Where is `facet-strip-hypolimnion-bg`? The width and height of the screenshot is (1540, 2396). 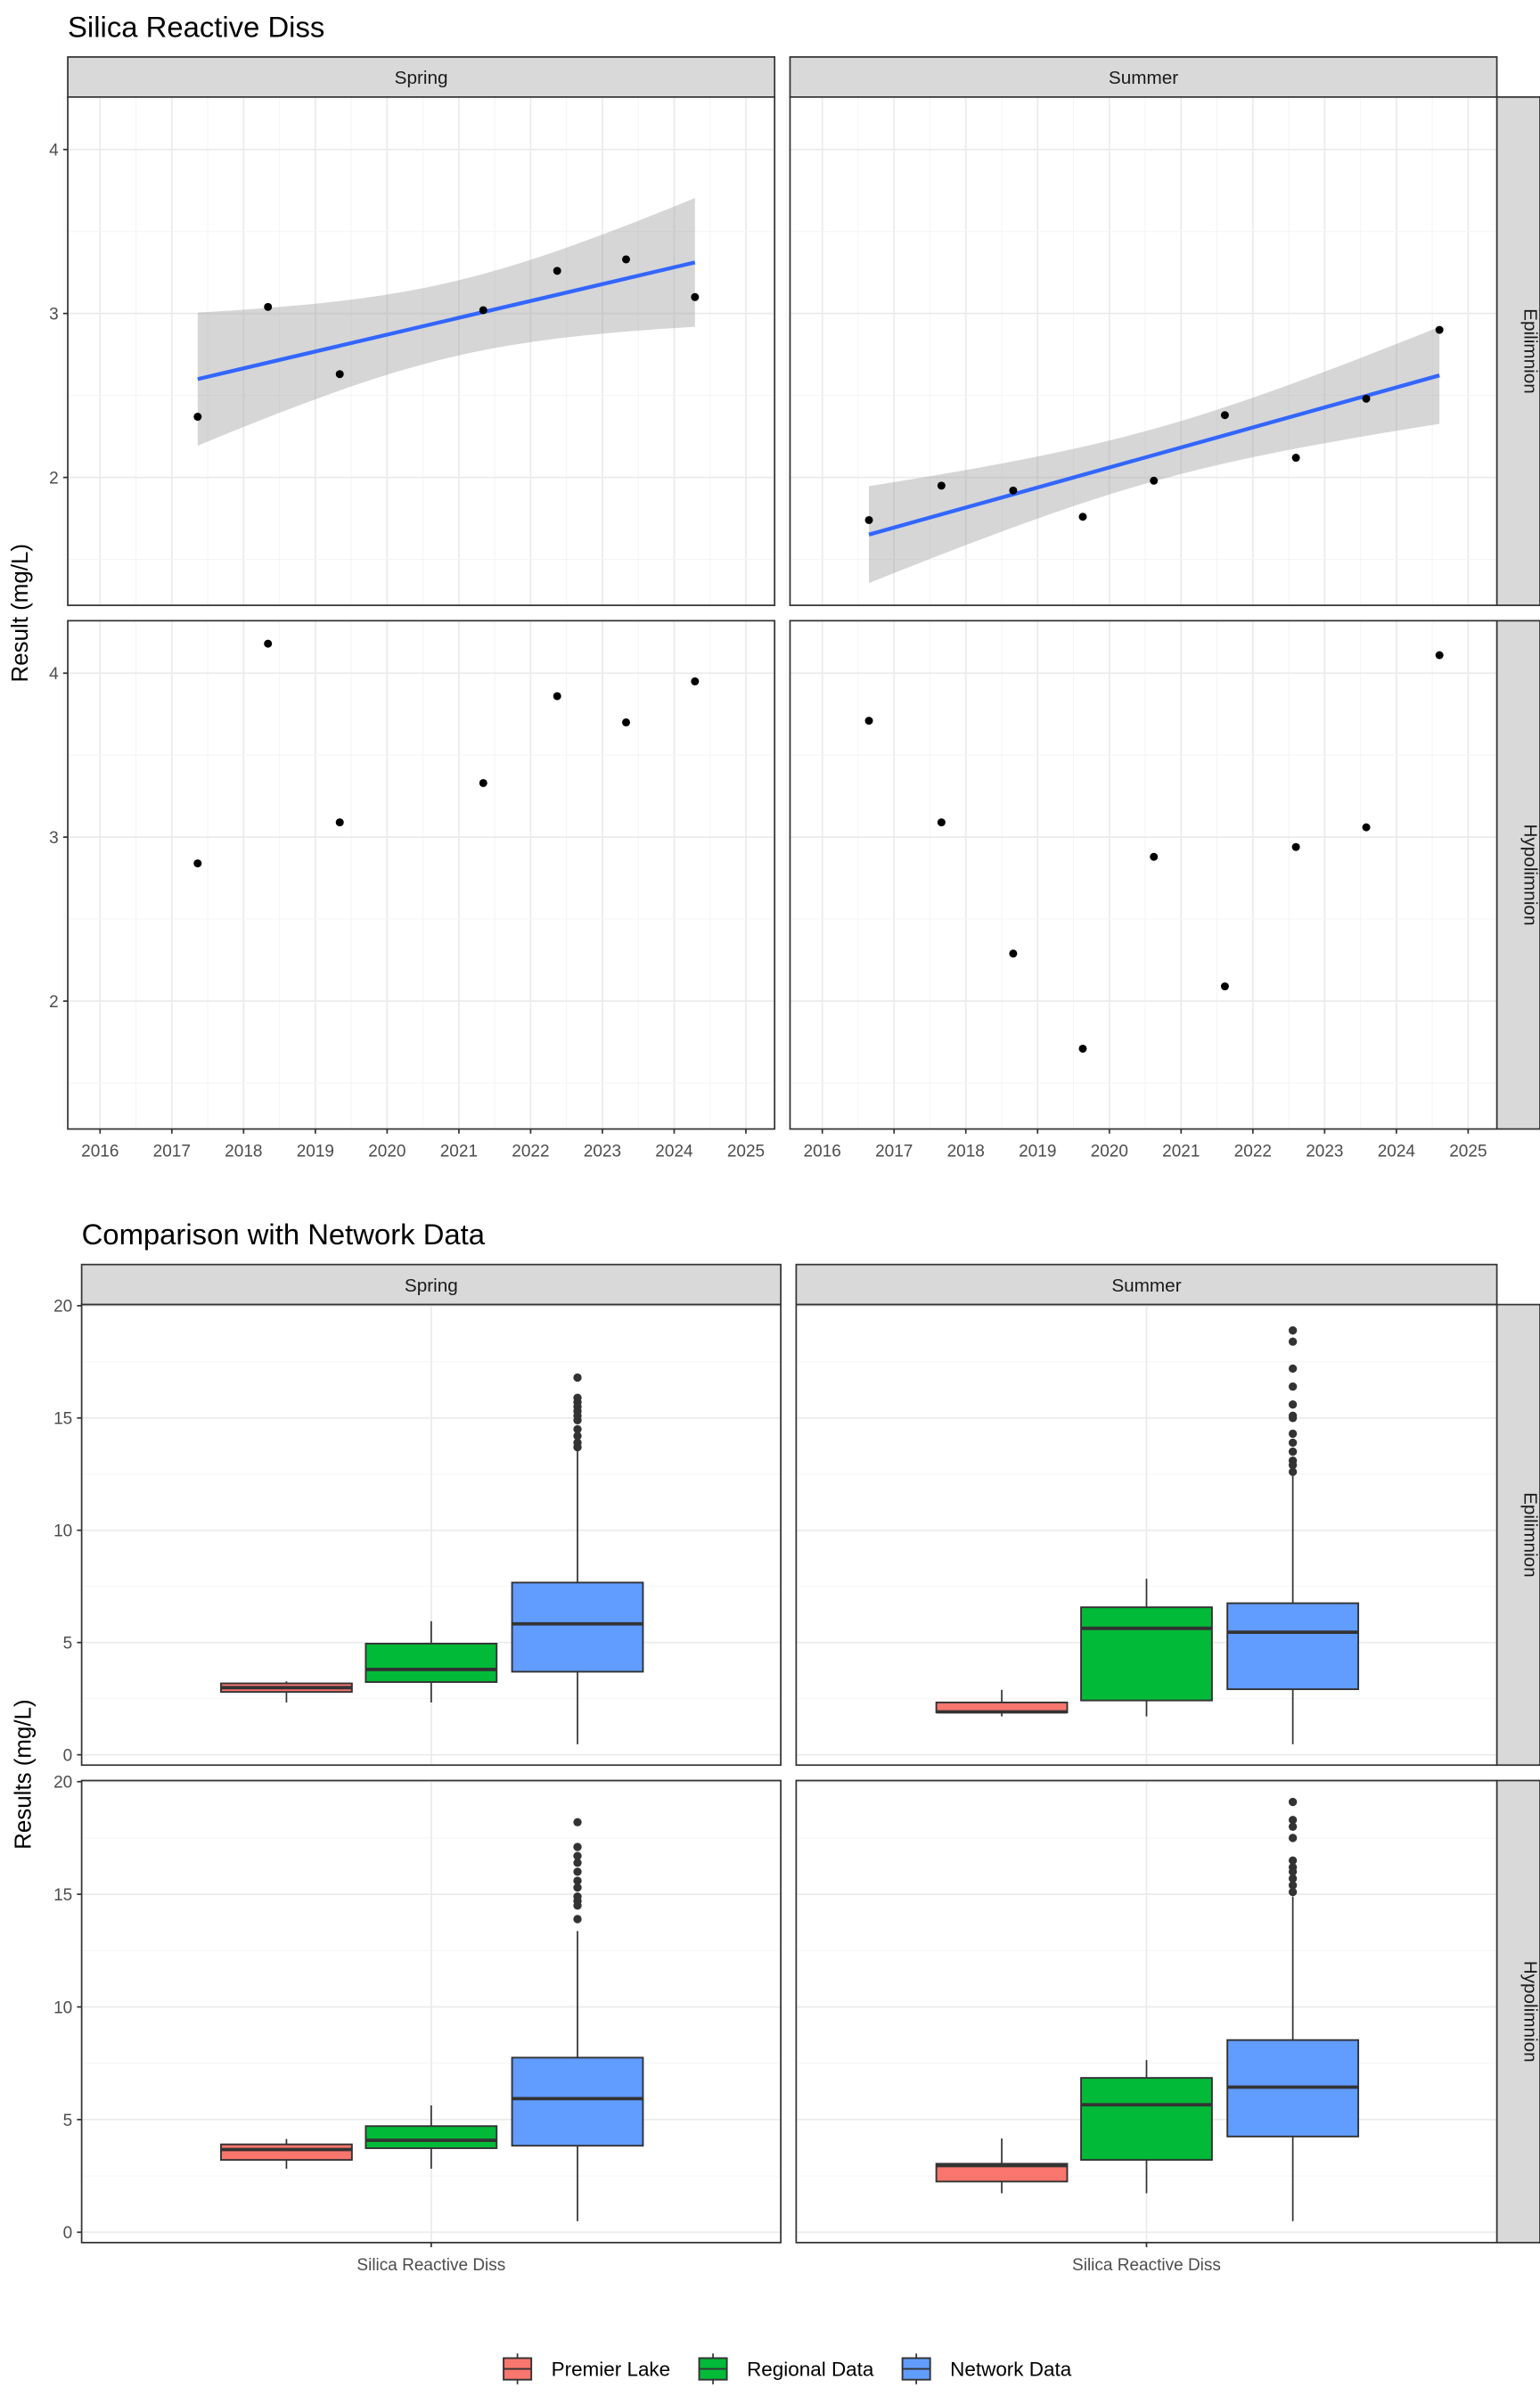
facet-strip-hypolimnion-bg is located at coordinates (1517, 2011).